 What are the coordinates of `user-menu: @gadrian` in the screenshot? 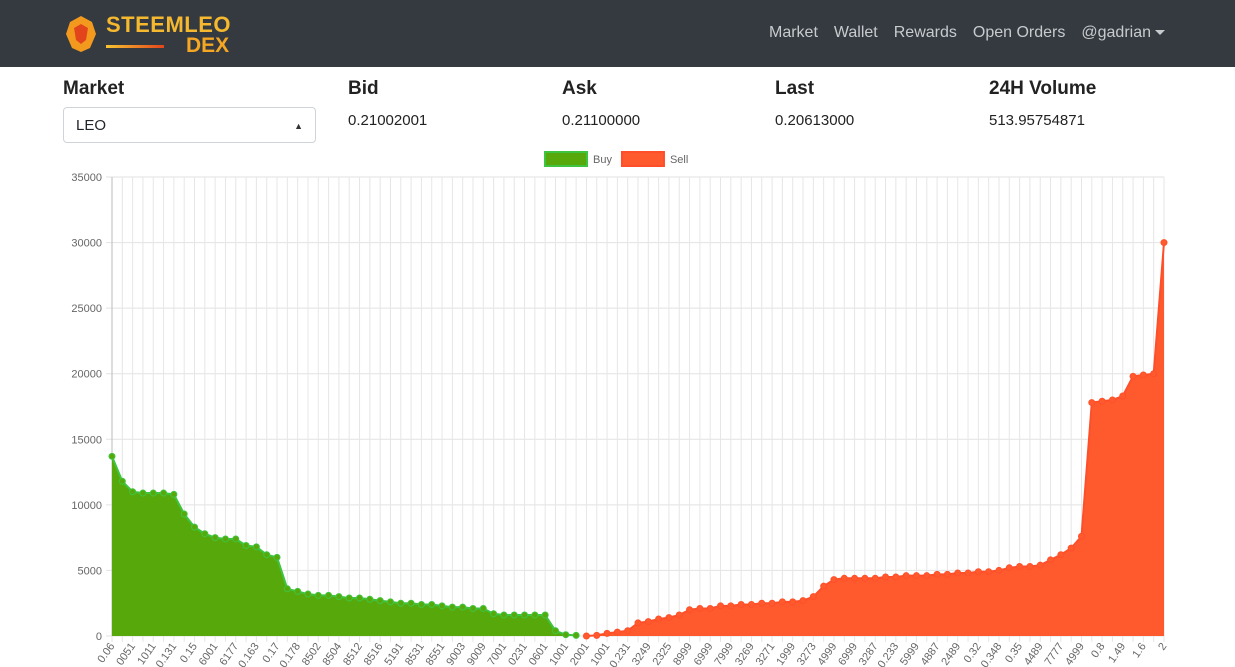 It's located at (1123, 33).